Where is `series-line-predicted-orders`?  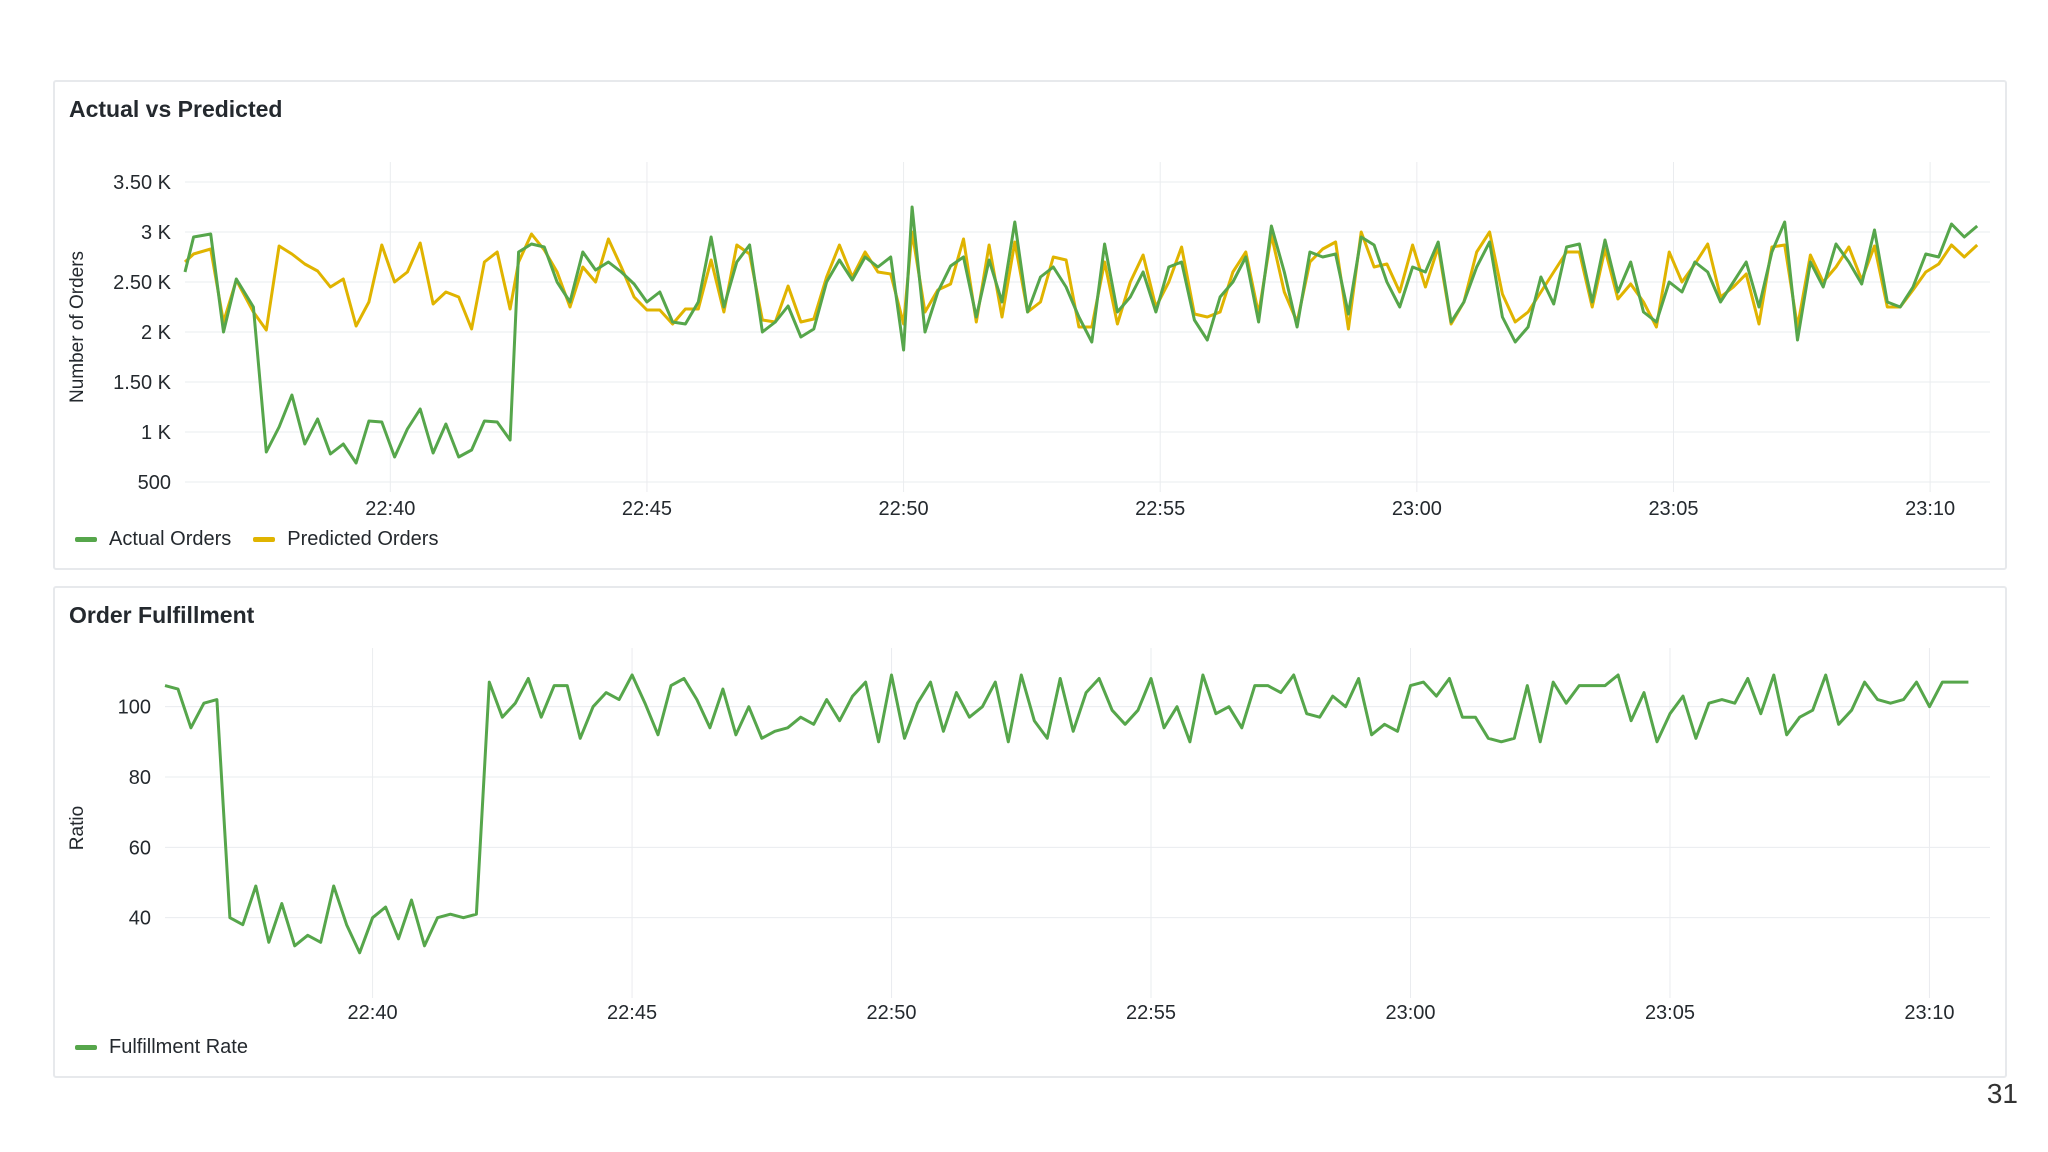 series-line-predicted-orders is located at coordinates (1081, 281).